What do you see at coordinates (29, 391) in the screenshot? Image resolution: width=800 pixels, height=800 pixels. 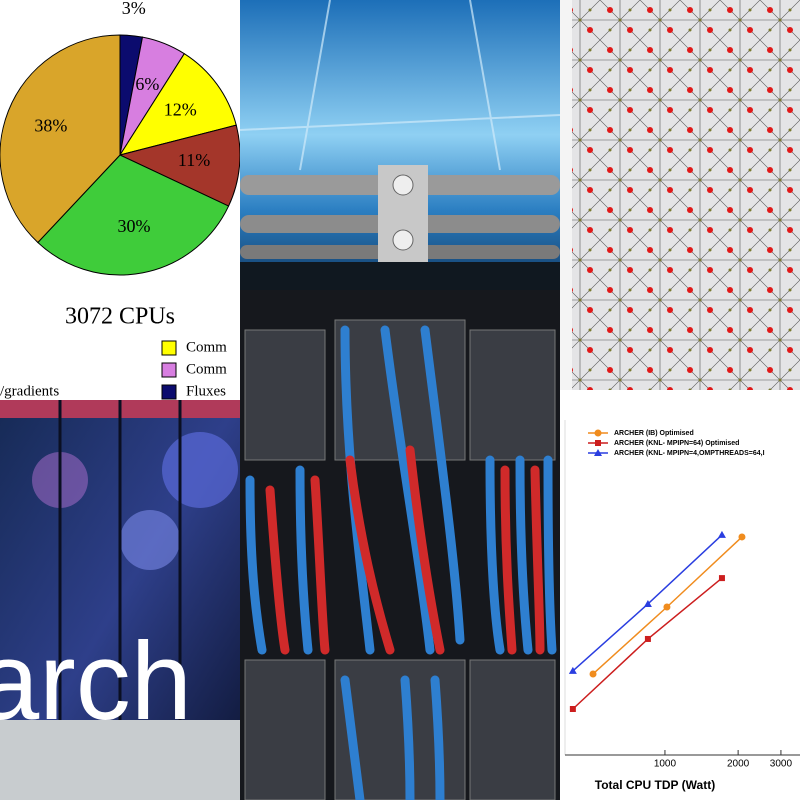 I see `legend-label: /gradients` at bounding box center [29, 391].